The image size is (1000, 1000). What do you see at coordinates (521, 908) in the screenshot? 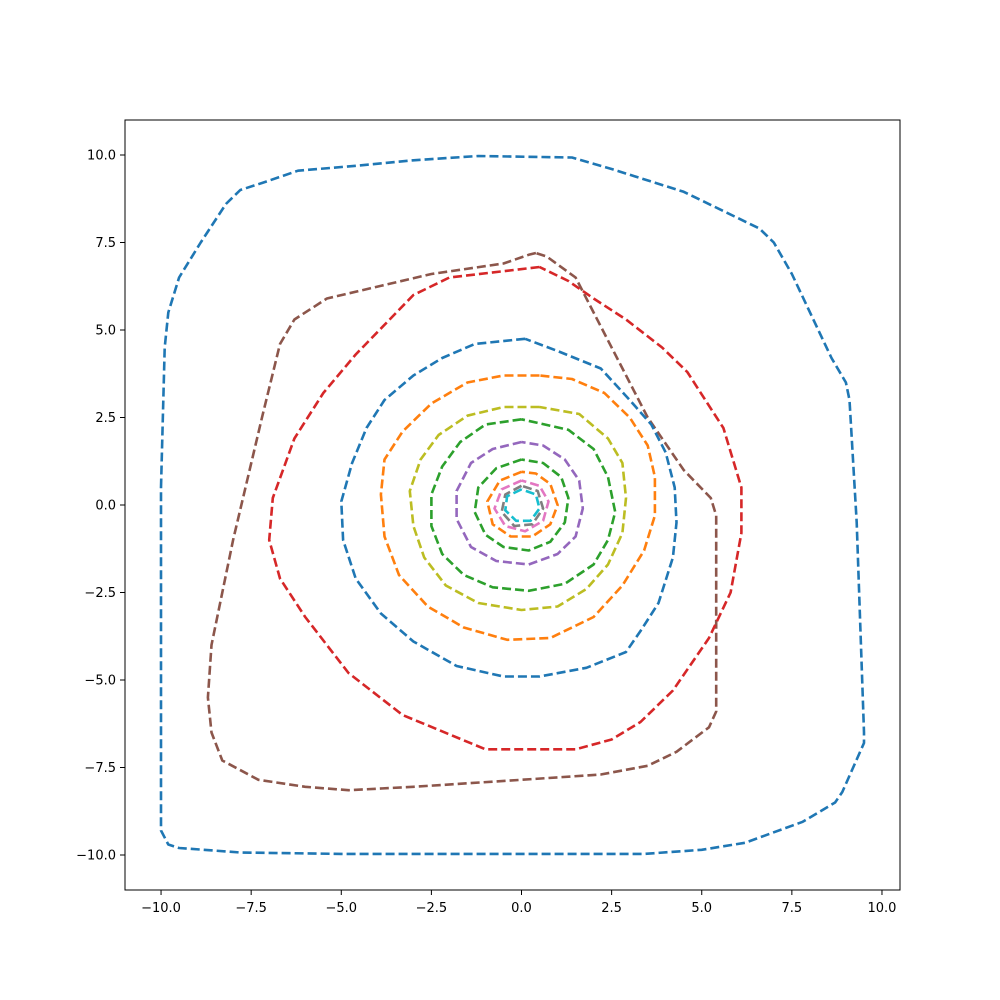
I see `x-tick-label: 0.0` at bounding box center [521, 908].